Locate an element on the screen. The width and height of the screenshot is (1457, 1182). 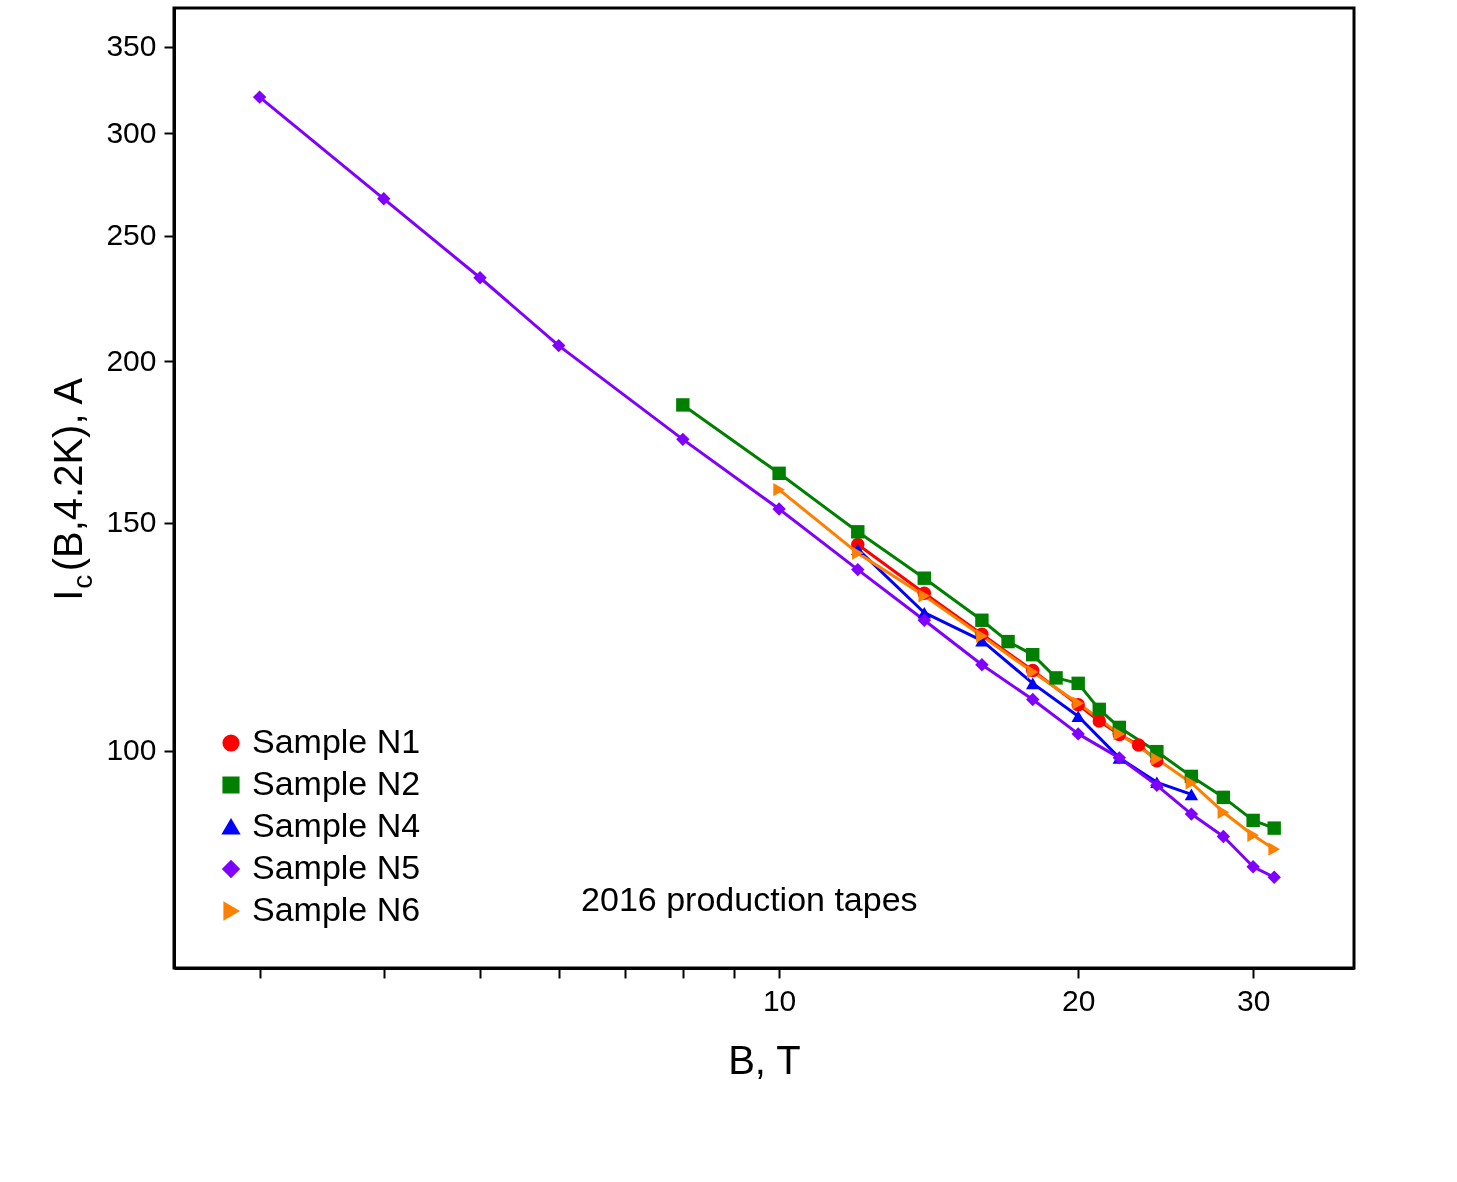
x-tick-label: 10 is located at coordinates (779, 1000).